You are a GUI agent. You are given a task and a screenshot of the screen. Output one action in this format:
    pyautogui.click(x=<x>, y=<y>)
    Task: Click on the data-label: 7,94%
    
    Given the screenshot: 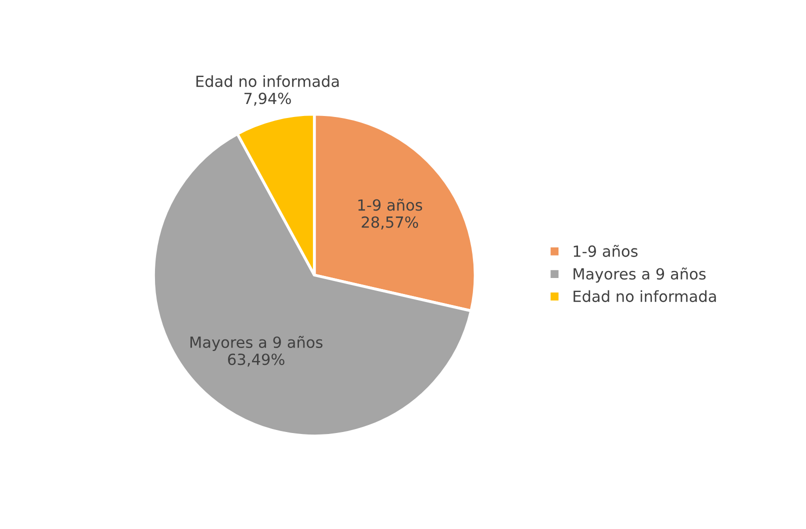 What is the action you would take?
    pyautogui.click(x=267, y=99)
    